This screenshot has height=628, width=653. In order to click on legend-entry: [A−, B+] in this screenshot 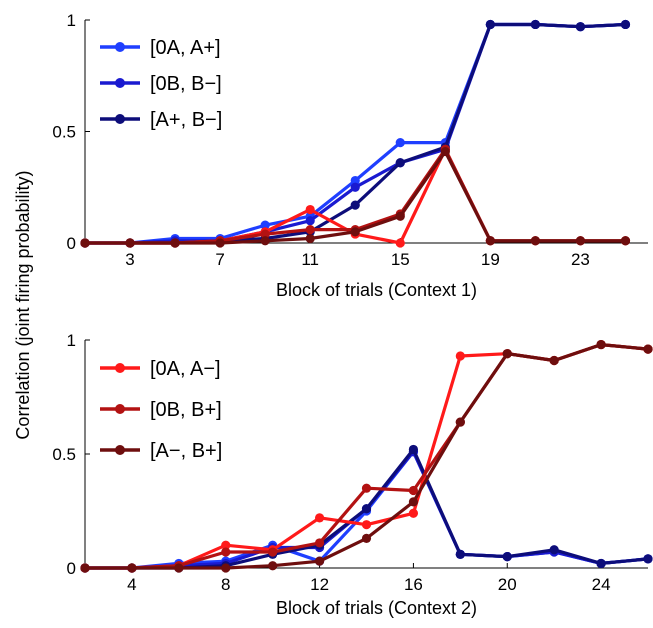, I will do `click(161, 451)`.